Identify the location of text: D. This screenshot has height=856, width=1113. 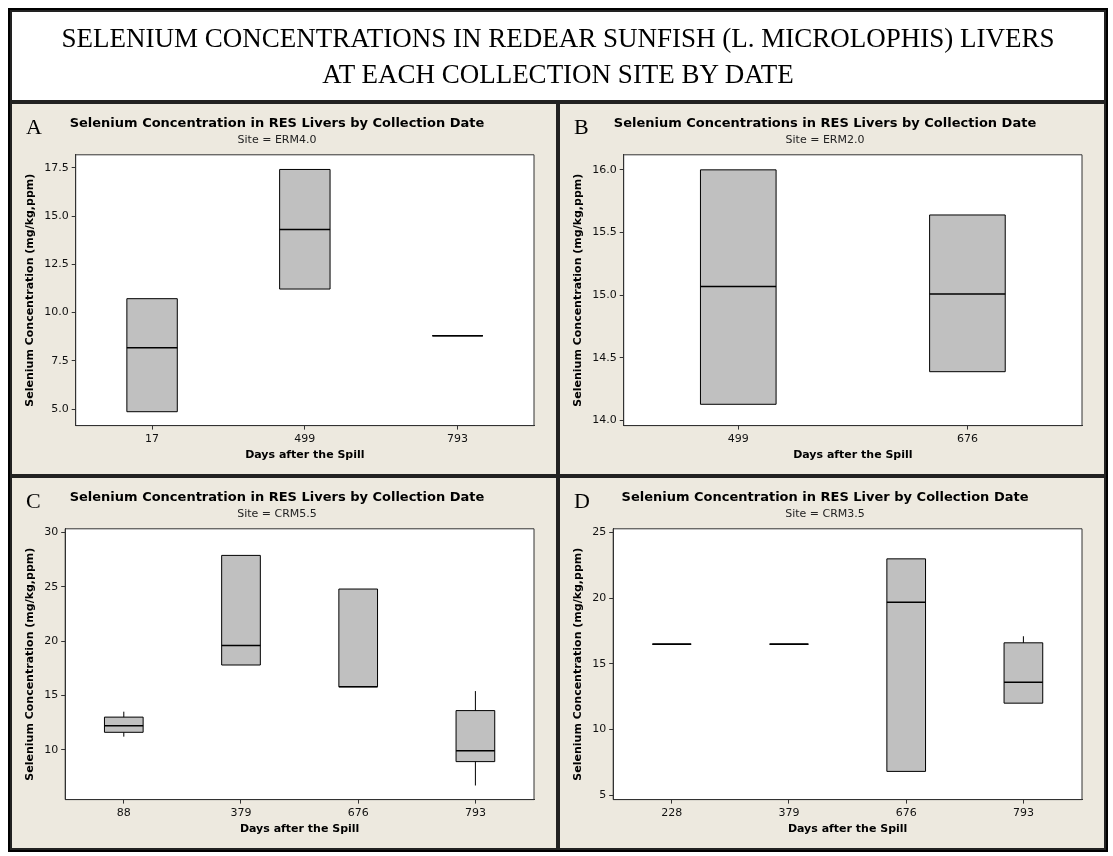
(582, 501).